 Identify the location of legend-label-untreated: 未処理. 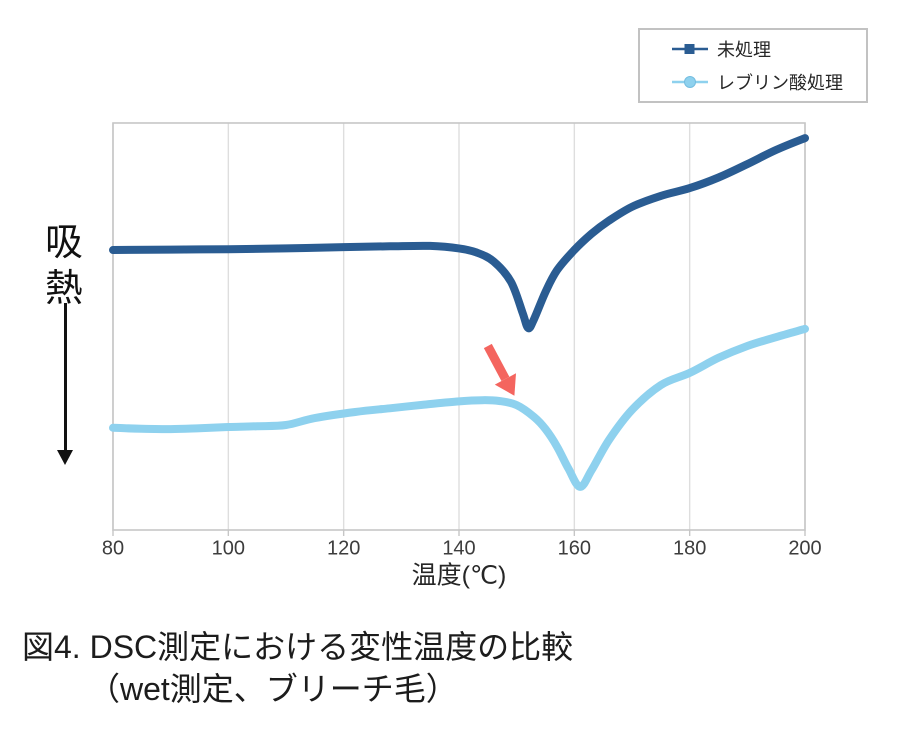
(744, 50).